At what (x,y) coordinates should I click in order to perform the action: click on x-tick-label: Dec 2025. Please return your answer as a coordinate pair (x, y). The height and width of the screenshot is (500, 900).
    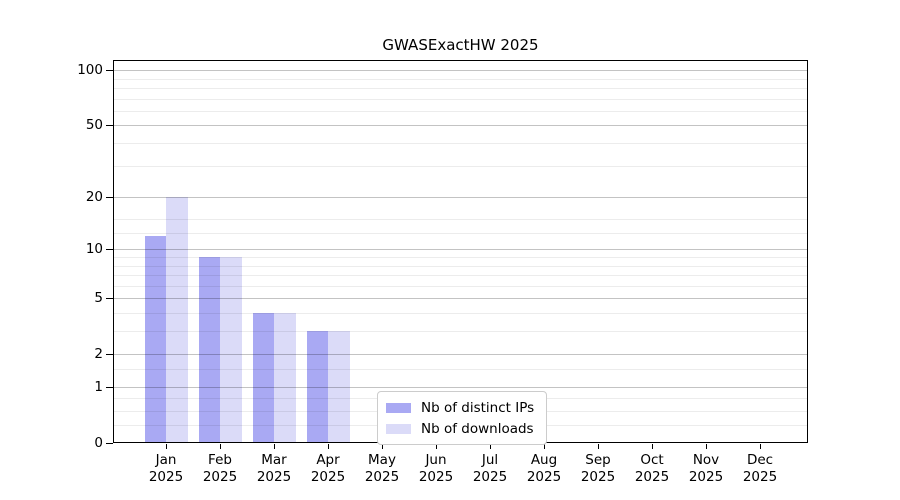
    Looking at the image, I should click on (760, 468).